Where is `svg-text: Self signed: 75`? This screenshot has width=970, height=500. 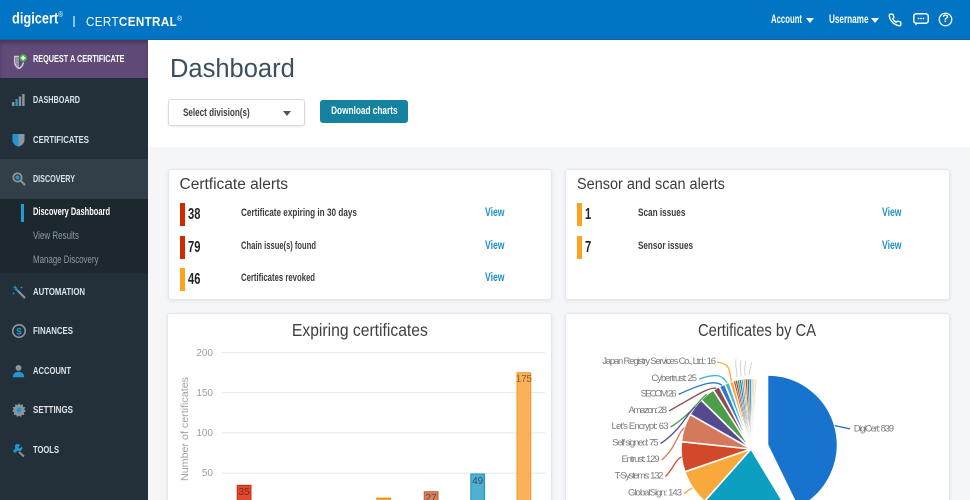
svg-text: Self signed: 75 is located at coordinates (635, 443).